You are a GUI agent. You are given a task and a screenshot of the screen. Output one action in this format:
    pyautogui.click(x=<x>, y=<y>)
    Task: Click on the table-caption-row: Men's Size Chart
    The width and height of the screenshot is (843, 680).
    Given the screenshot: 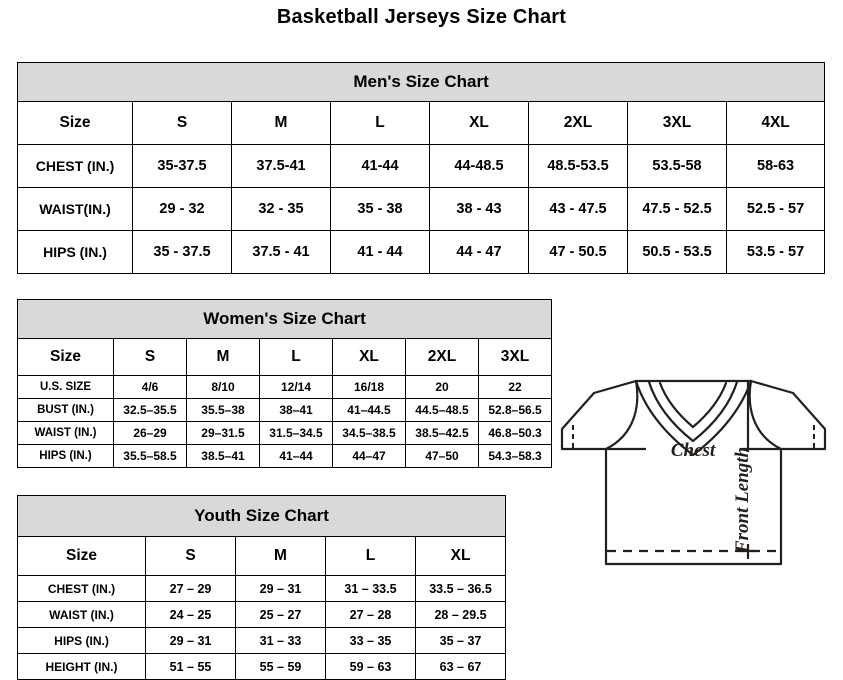 What is the action you would take?
    pyautogui.click(x=421, y=82)
    